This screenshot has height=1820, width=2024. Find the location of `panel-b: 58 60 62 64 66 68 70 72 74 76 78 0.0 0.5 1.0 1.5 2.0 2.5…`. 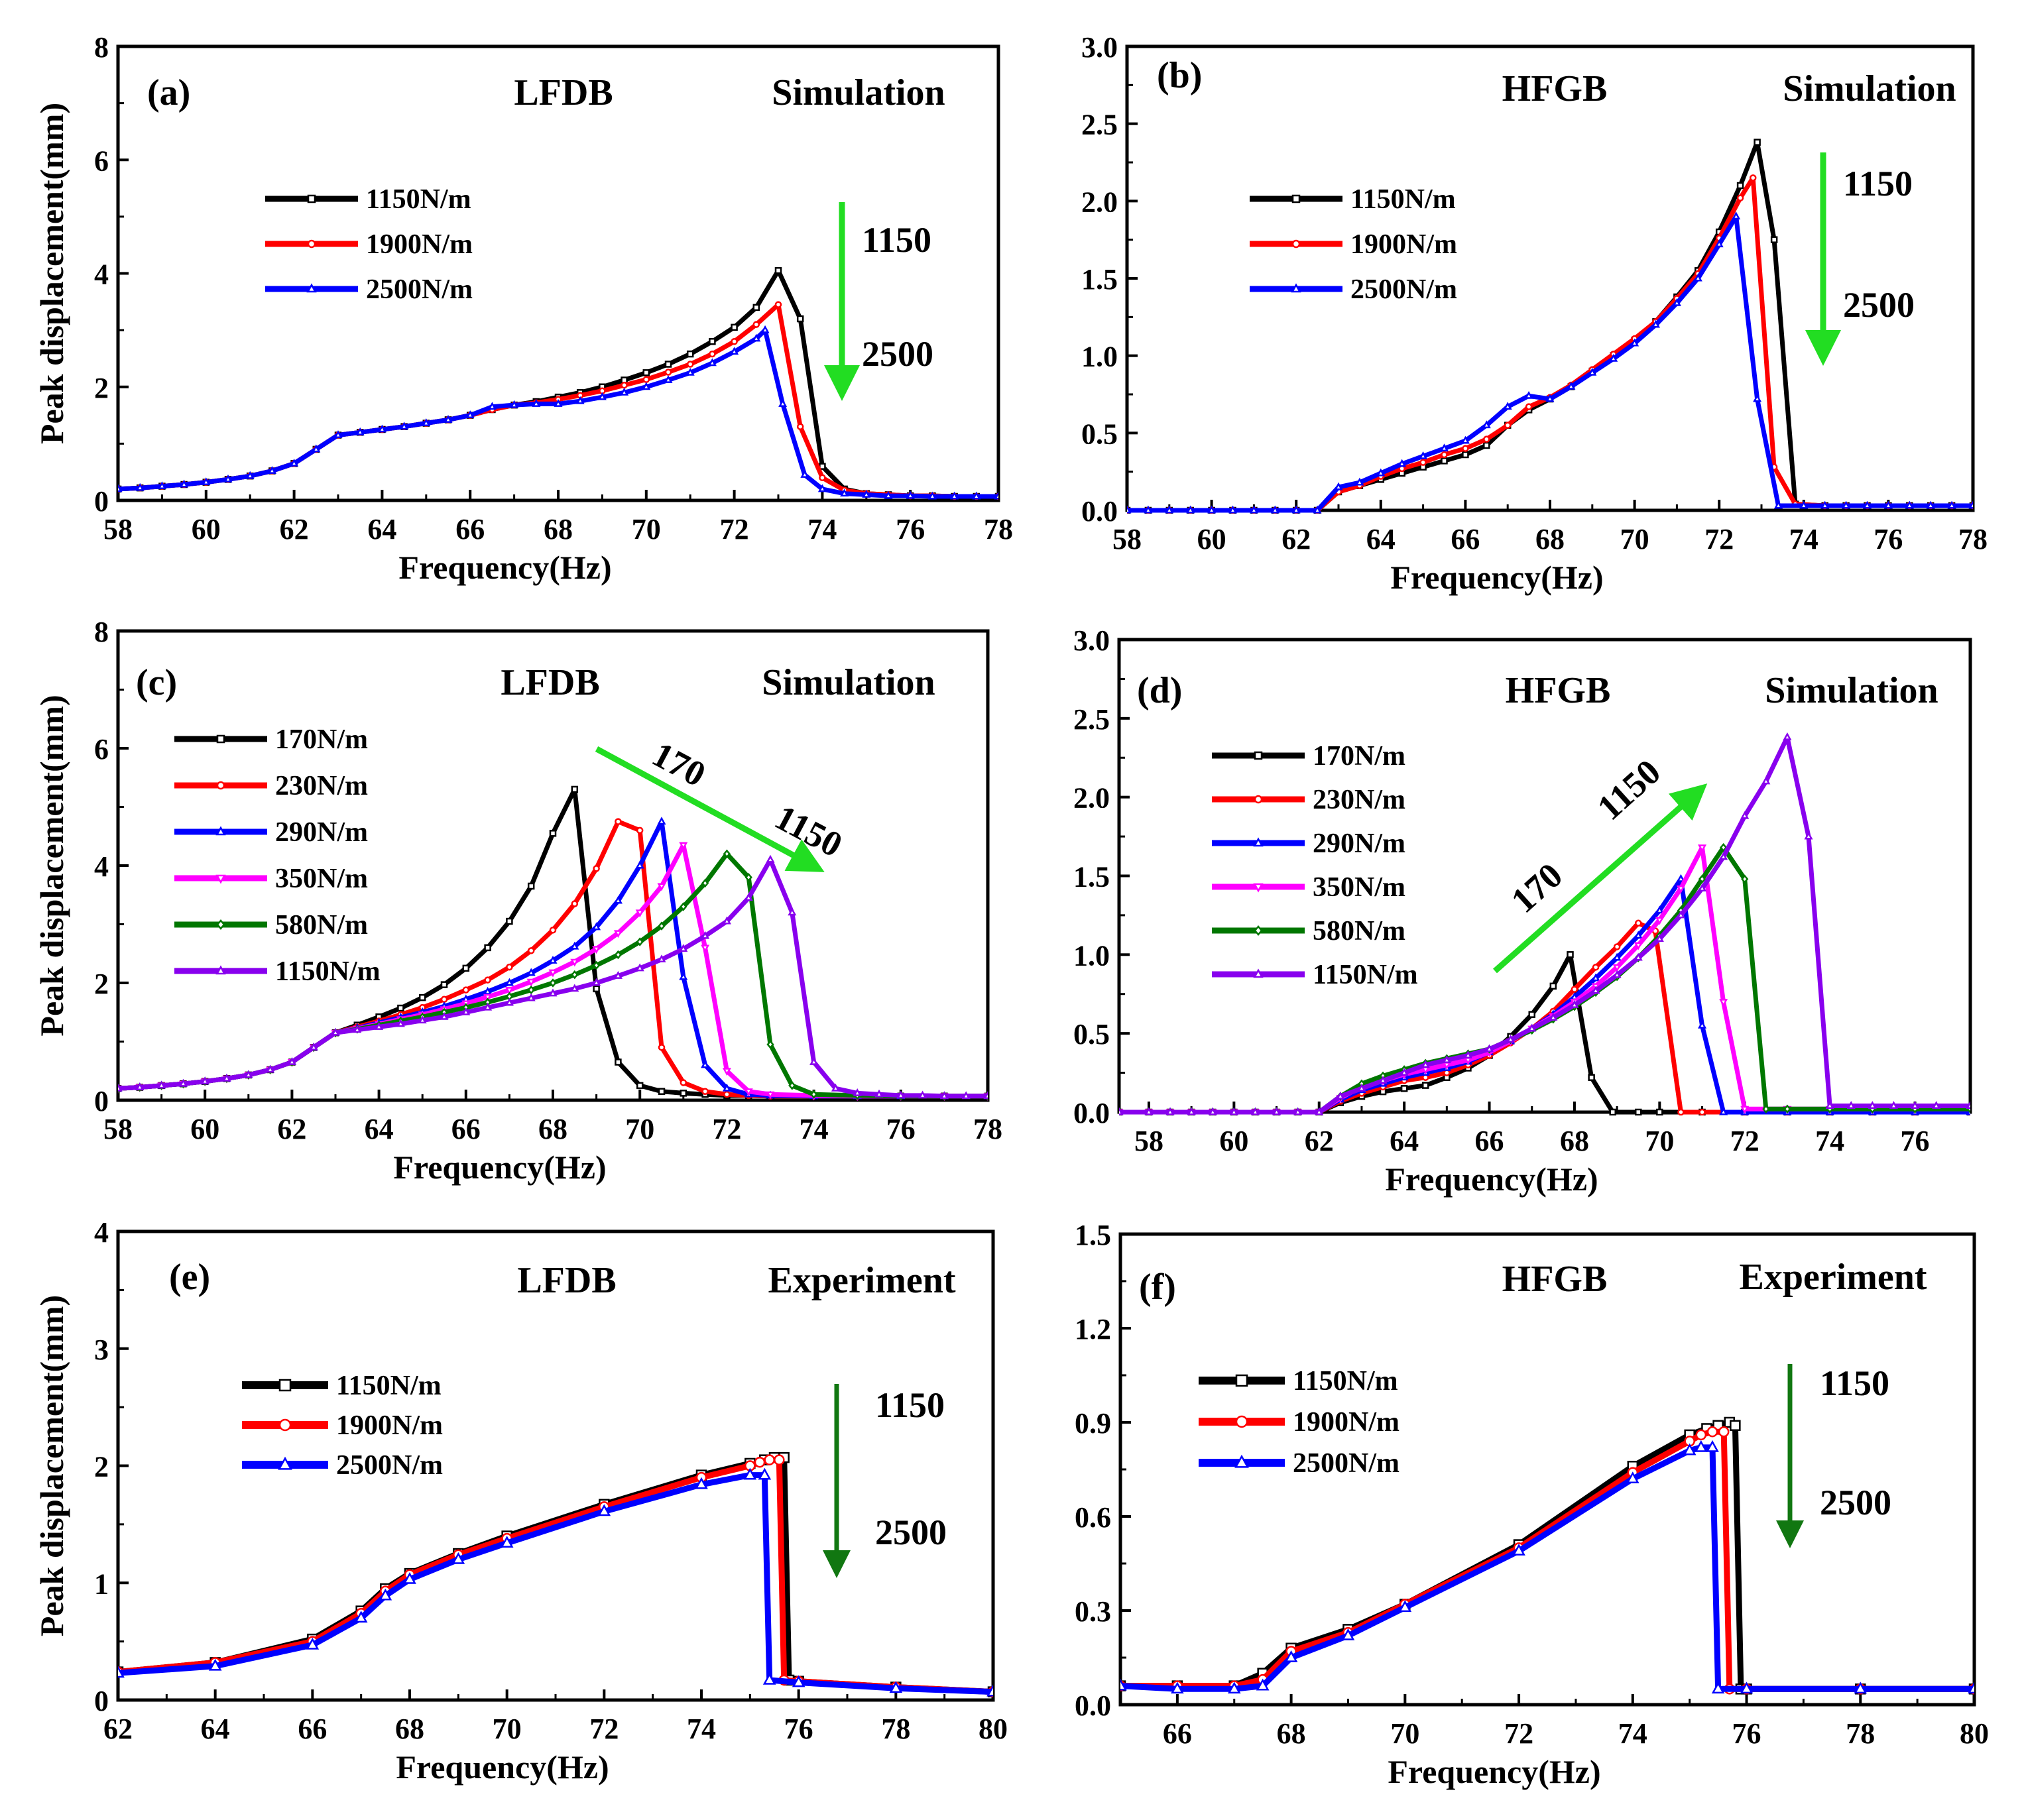

panel-b: 58 60 62 64 66 68 70 72 74 76 78 0.0 0.5 1.0 1.5 2.0 2.5… is located at coordinates (1535, 313).